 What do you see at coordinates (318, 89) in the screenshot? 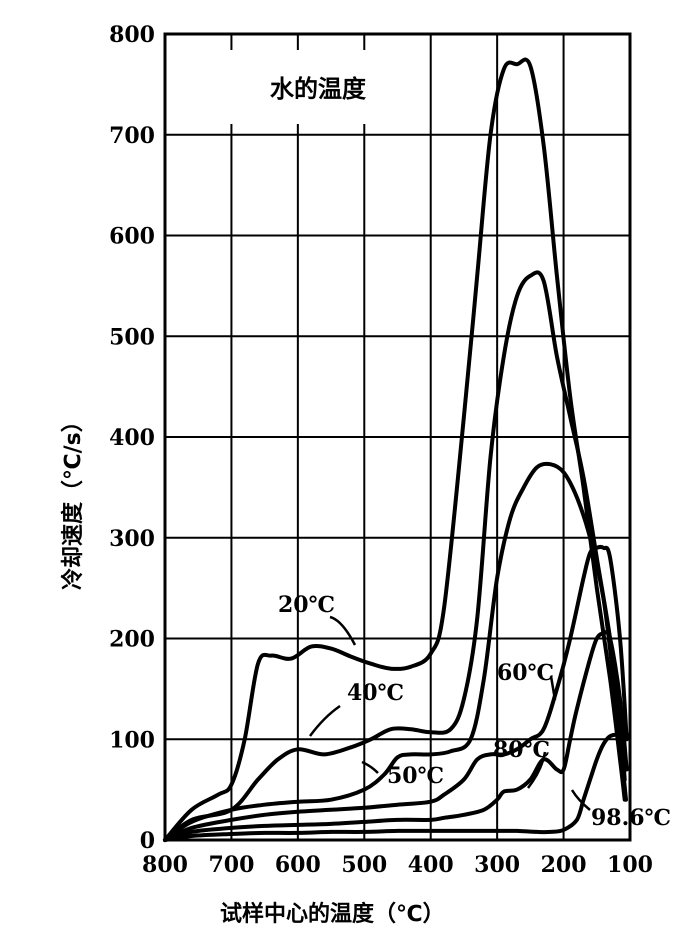
I see `chart-title: 水的温度` at bounding box center [318, 89].